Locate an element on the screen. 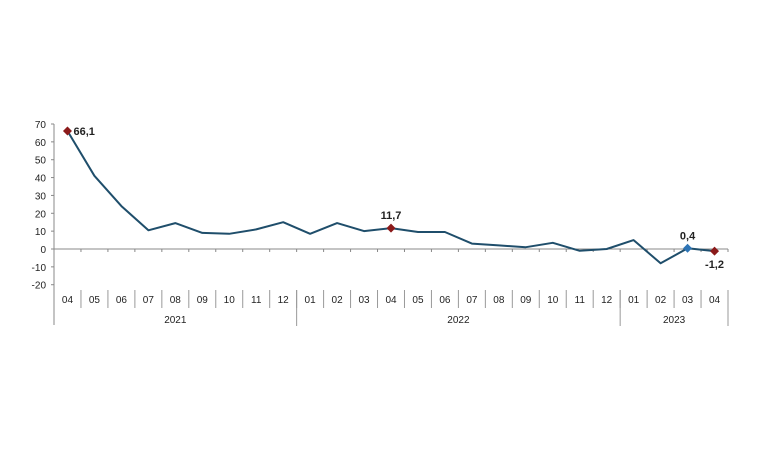  y-tick-label: -20 is located at coordinates (39, 286).